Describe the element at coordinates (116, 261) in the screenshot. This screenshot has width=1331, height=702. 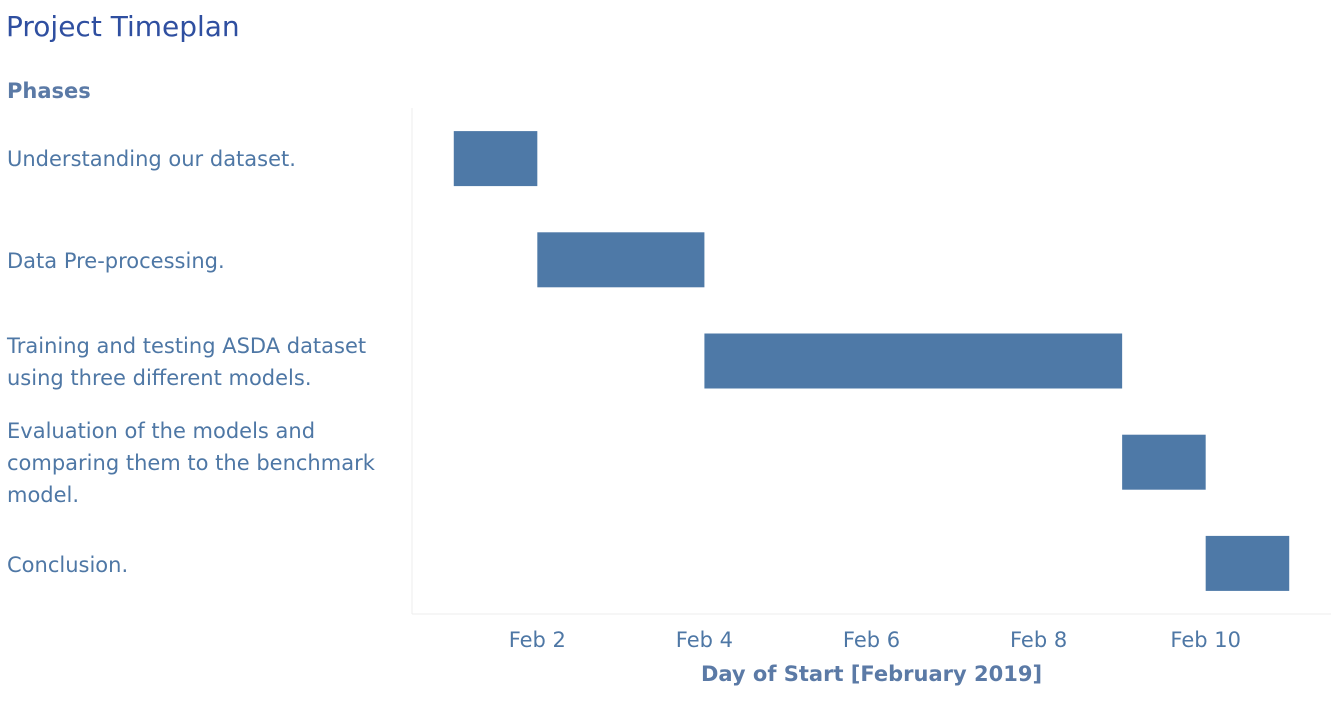
I see `phase-label: Data Pre-processing.` at that location.